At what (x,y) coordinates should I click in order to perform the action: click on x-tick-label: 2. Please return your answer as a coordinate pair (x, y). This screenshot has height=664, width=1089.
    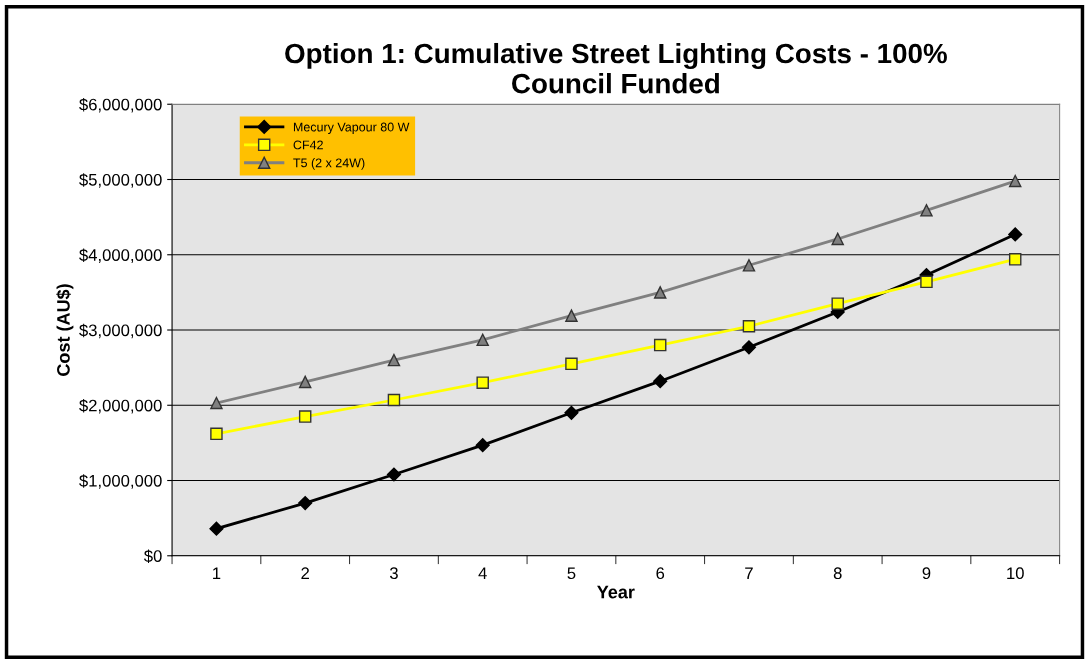
    Looking at the image, I should click on (305, 573).